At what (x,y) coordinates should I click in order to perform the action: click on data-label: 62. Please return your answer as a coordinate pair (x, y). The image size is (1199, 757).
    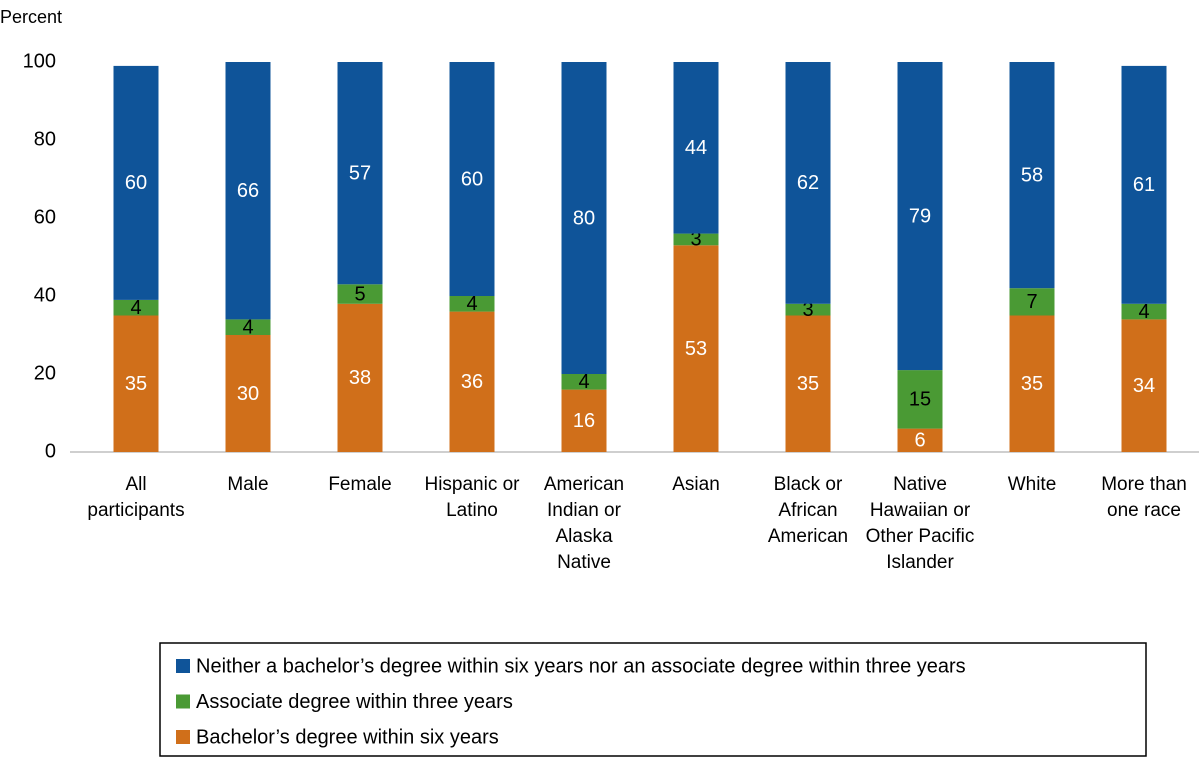
    Looking at the image, I should click on (808, 183).